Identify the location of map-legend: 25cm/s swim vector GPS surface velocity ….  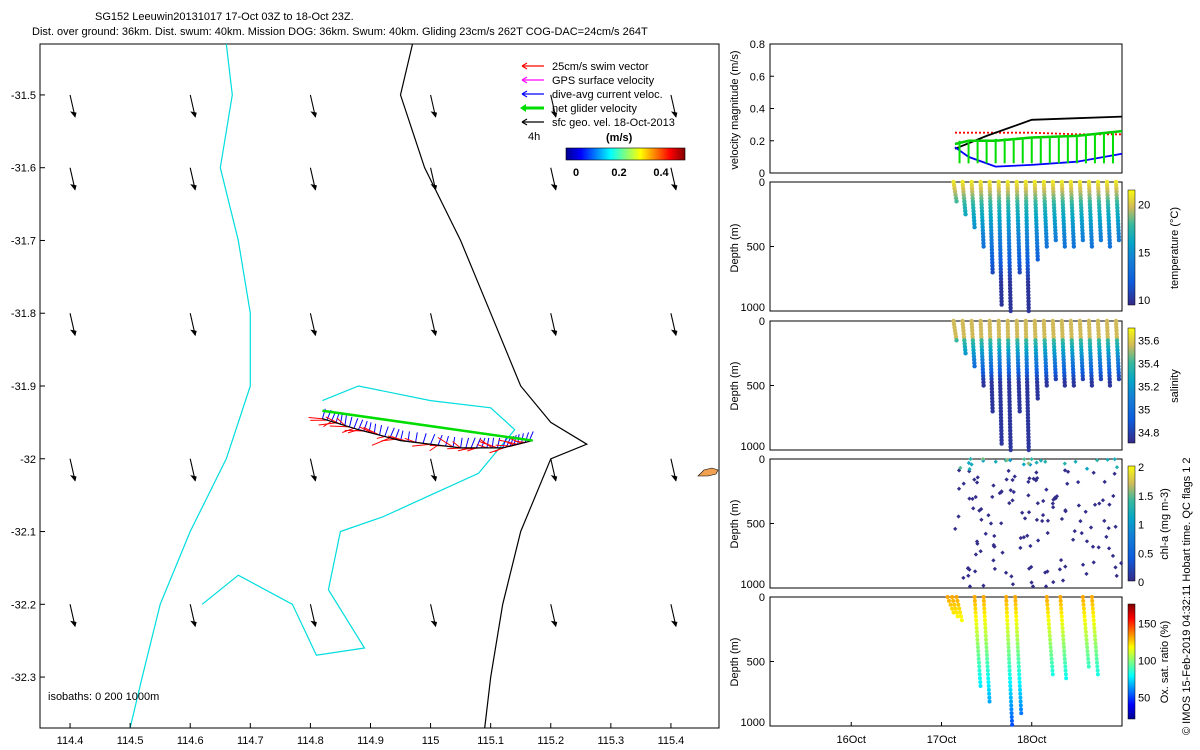
(603, 120).